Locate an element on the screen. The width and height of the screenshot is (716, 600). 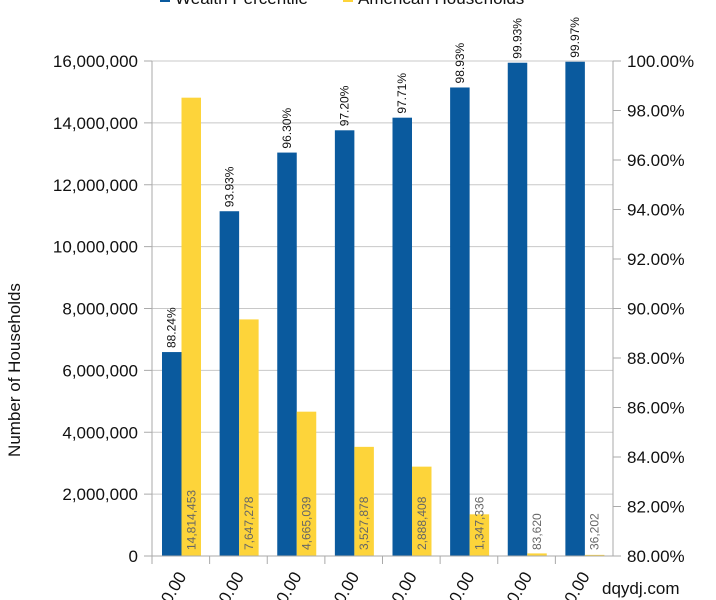
y-tick-label: 8,000,000 is located at coordinates (100, 309).